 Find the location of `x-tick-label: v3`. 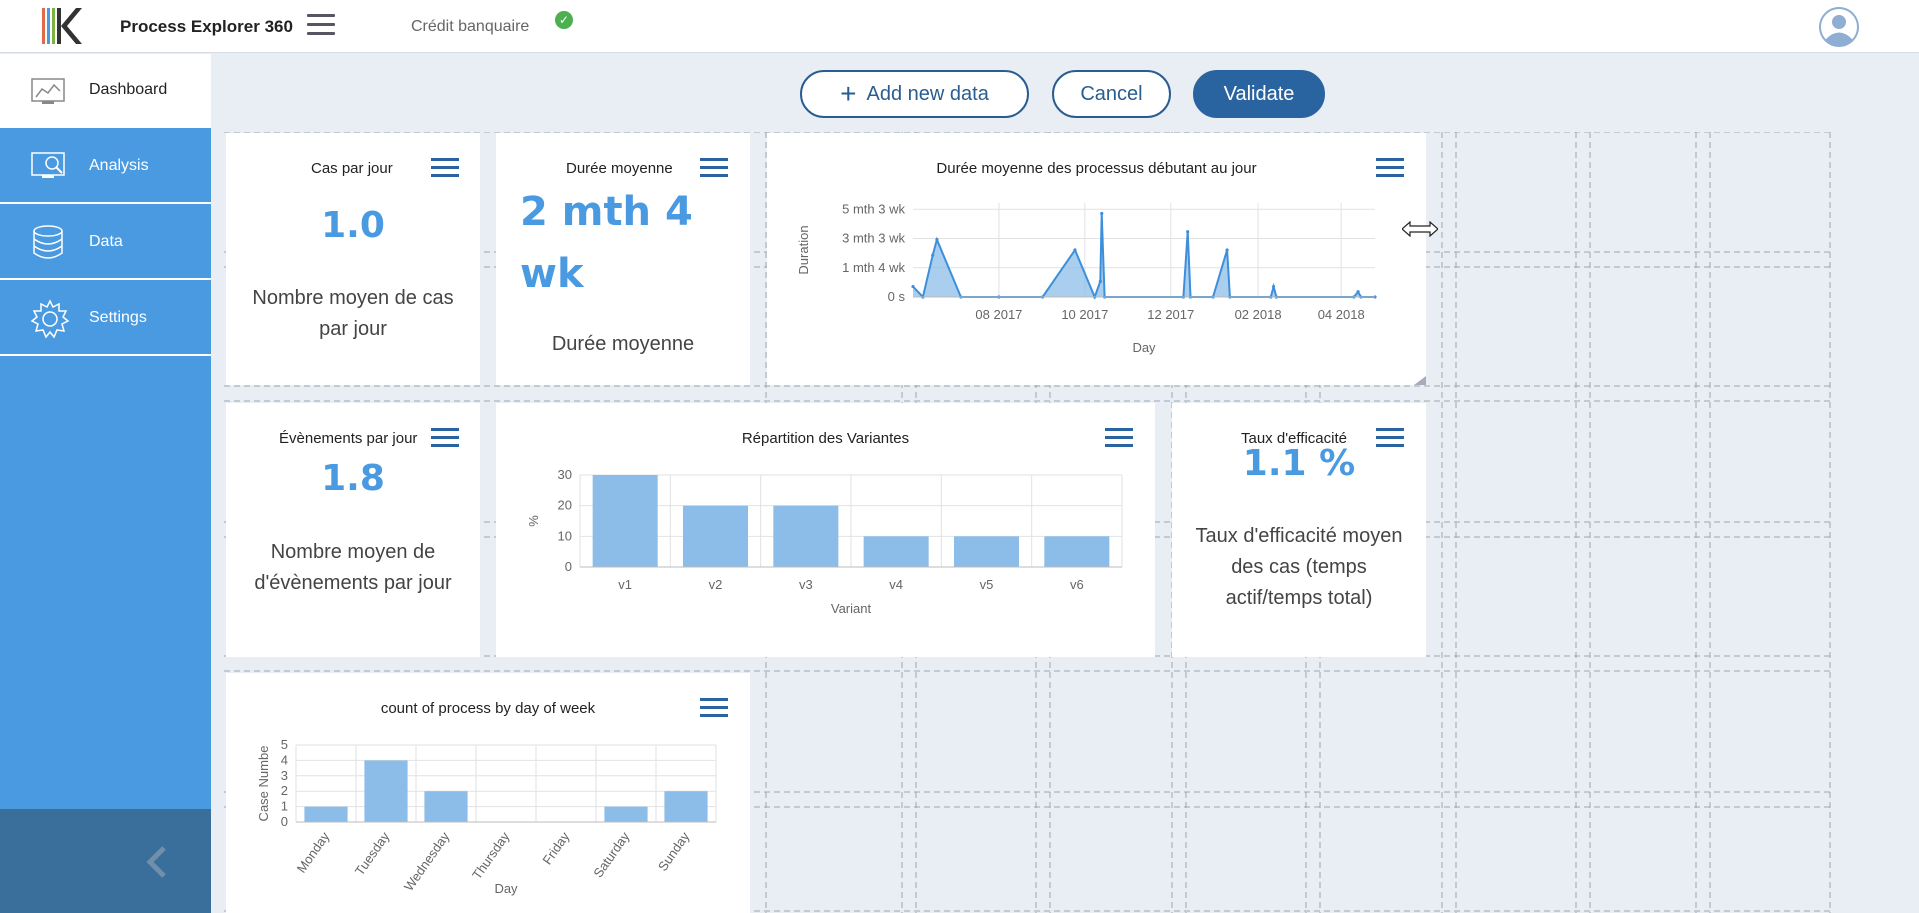

x-tick-label: v3 is located at coordinates (806, 584).